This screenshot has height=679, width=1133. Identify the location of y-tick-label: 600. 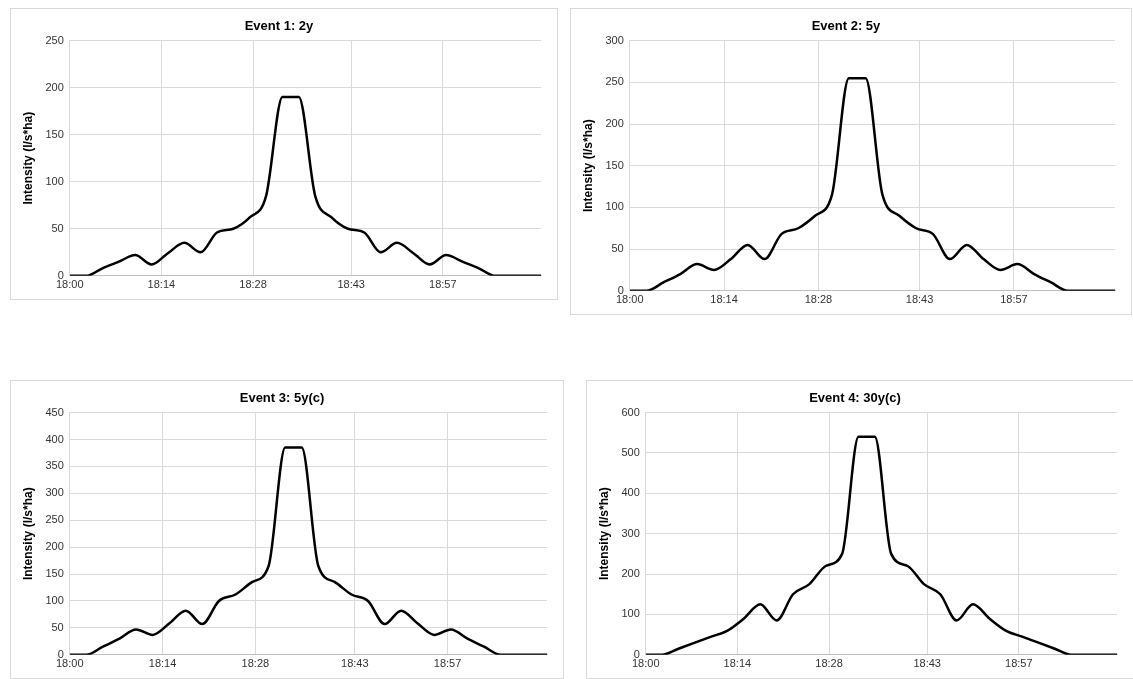
(630, 411).